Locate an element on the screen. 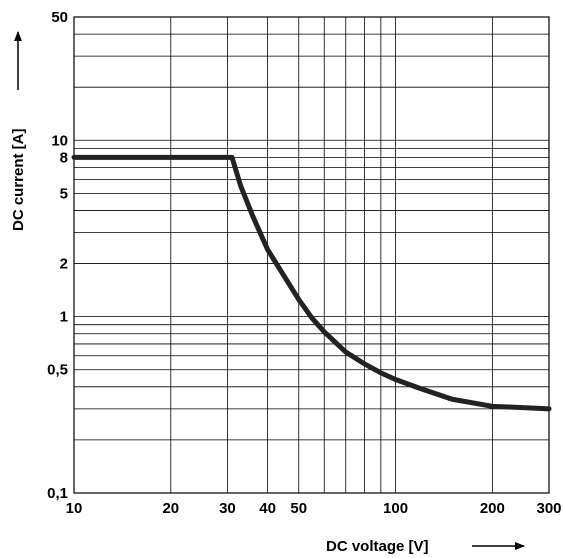 This screenshot has height=558, width=564. x-axis-label: DC voltage [V] is located at coordinates (377, 546).